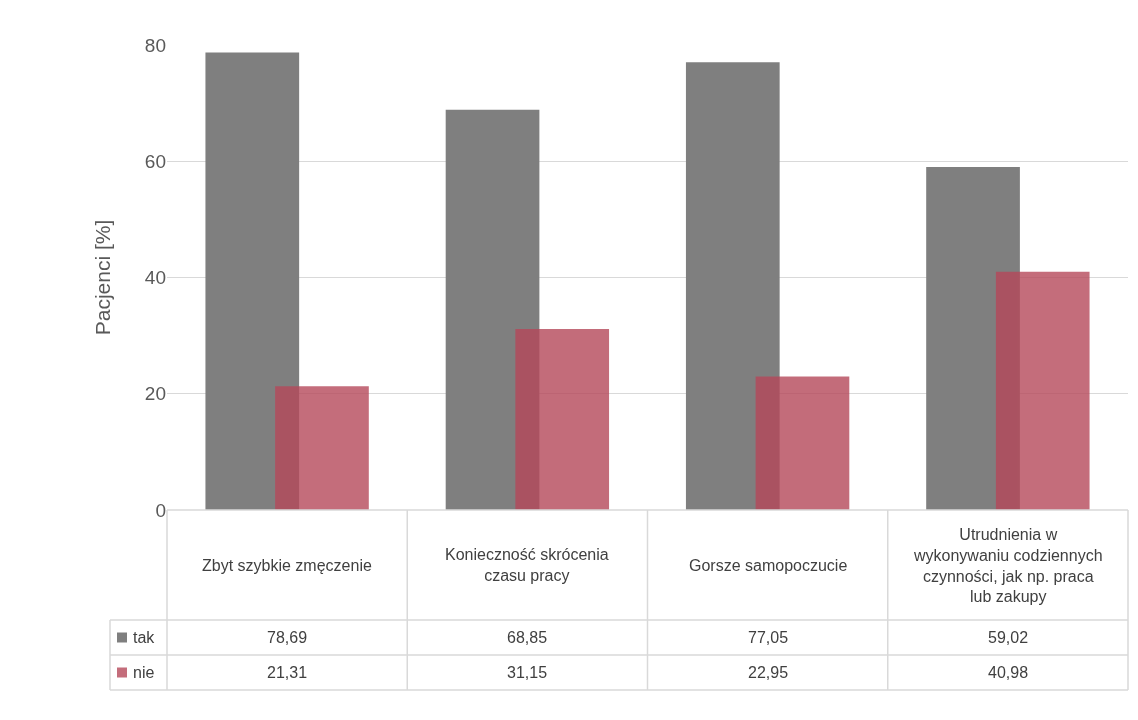 Image resolution: width=1138 pixels, height=720 pixels. I want to click on legend-label: tak, so click(144, 637).